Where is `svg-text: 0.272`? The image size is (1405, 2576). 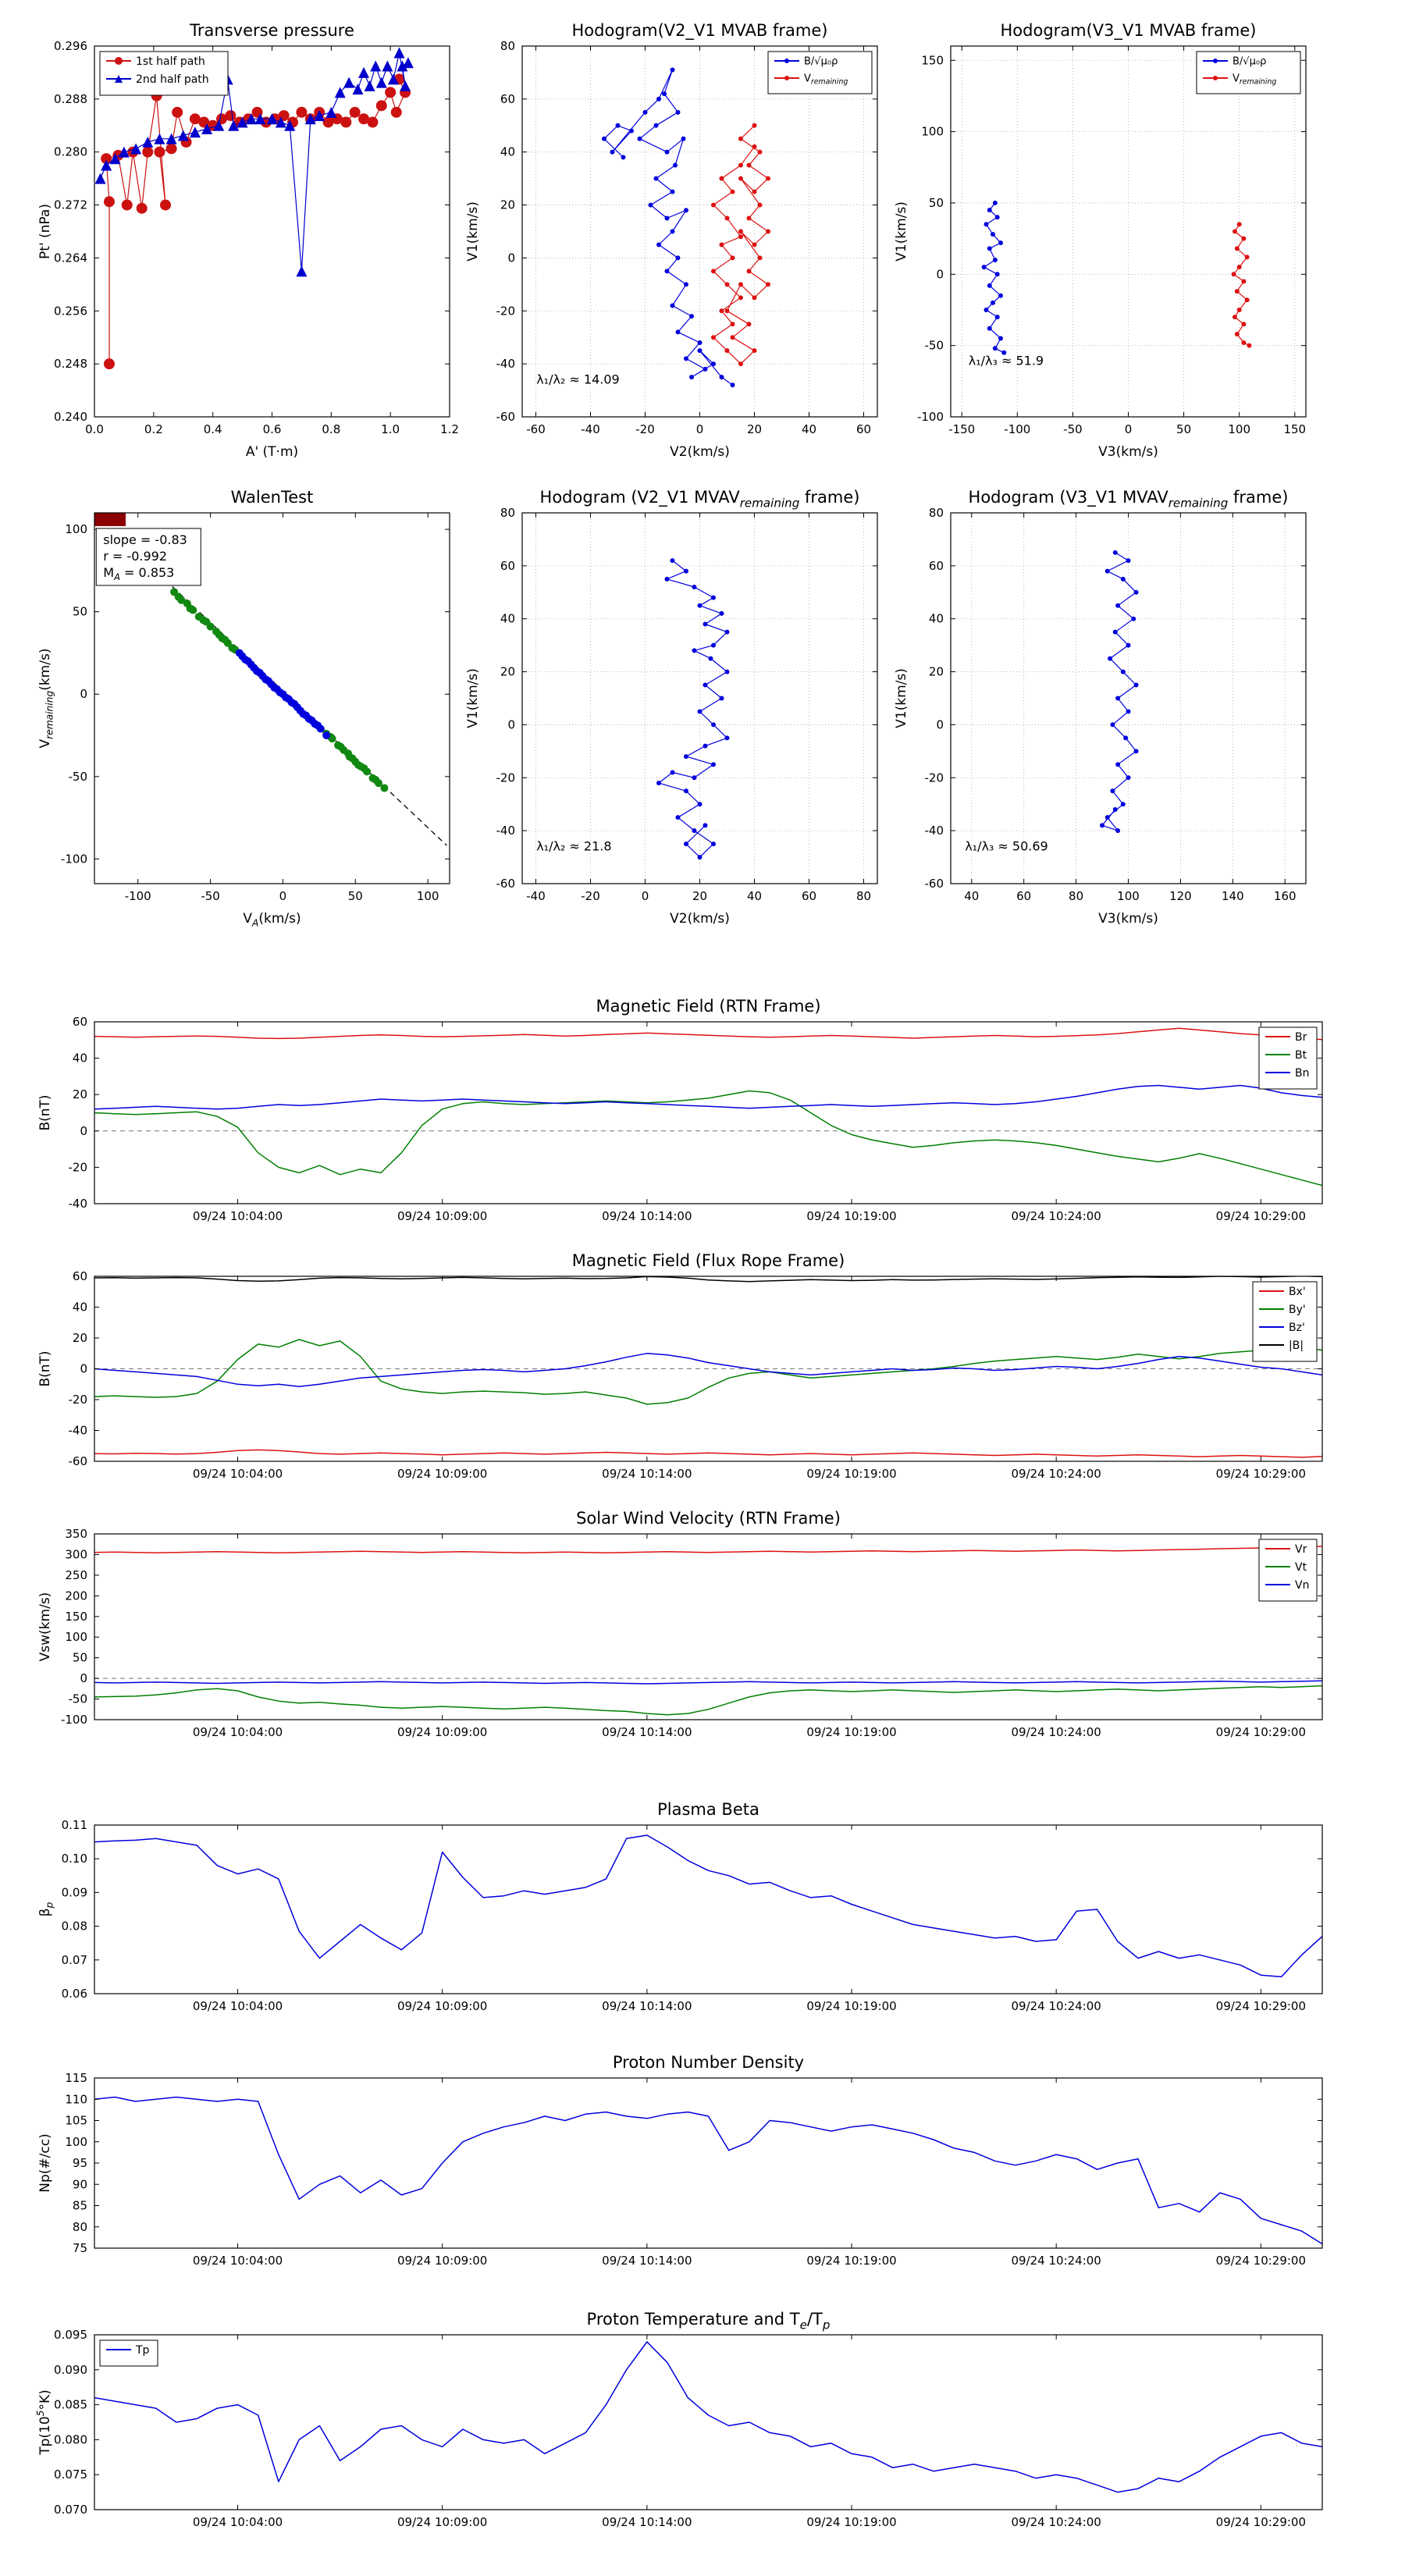 svg-text: 0.272 is located at coordinates (71, 205).